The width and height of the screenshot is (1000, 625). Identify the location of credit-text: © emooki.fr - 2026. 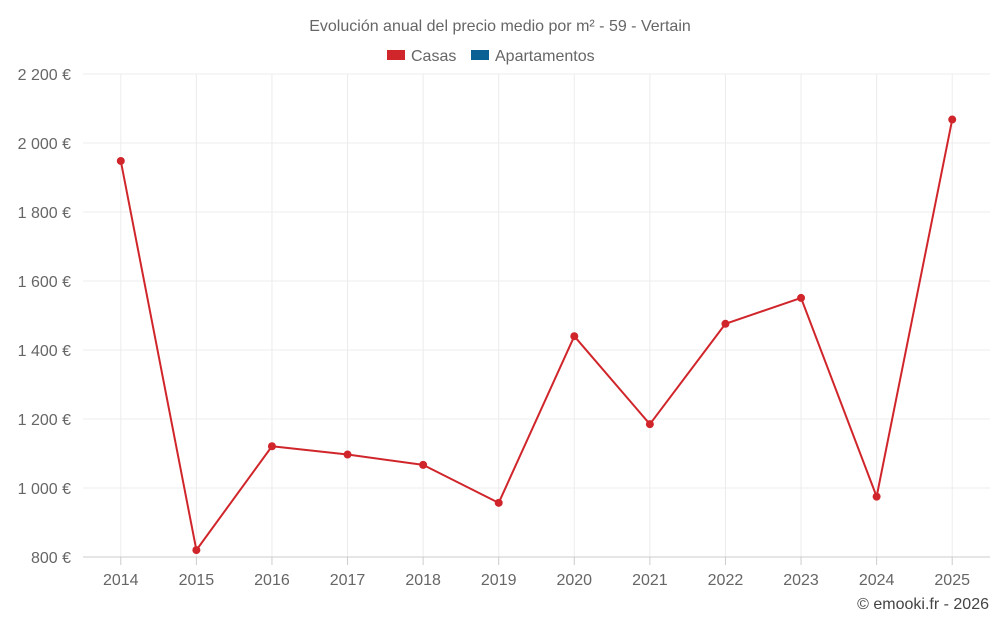
(923, 604).